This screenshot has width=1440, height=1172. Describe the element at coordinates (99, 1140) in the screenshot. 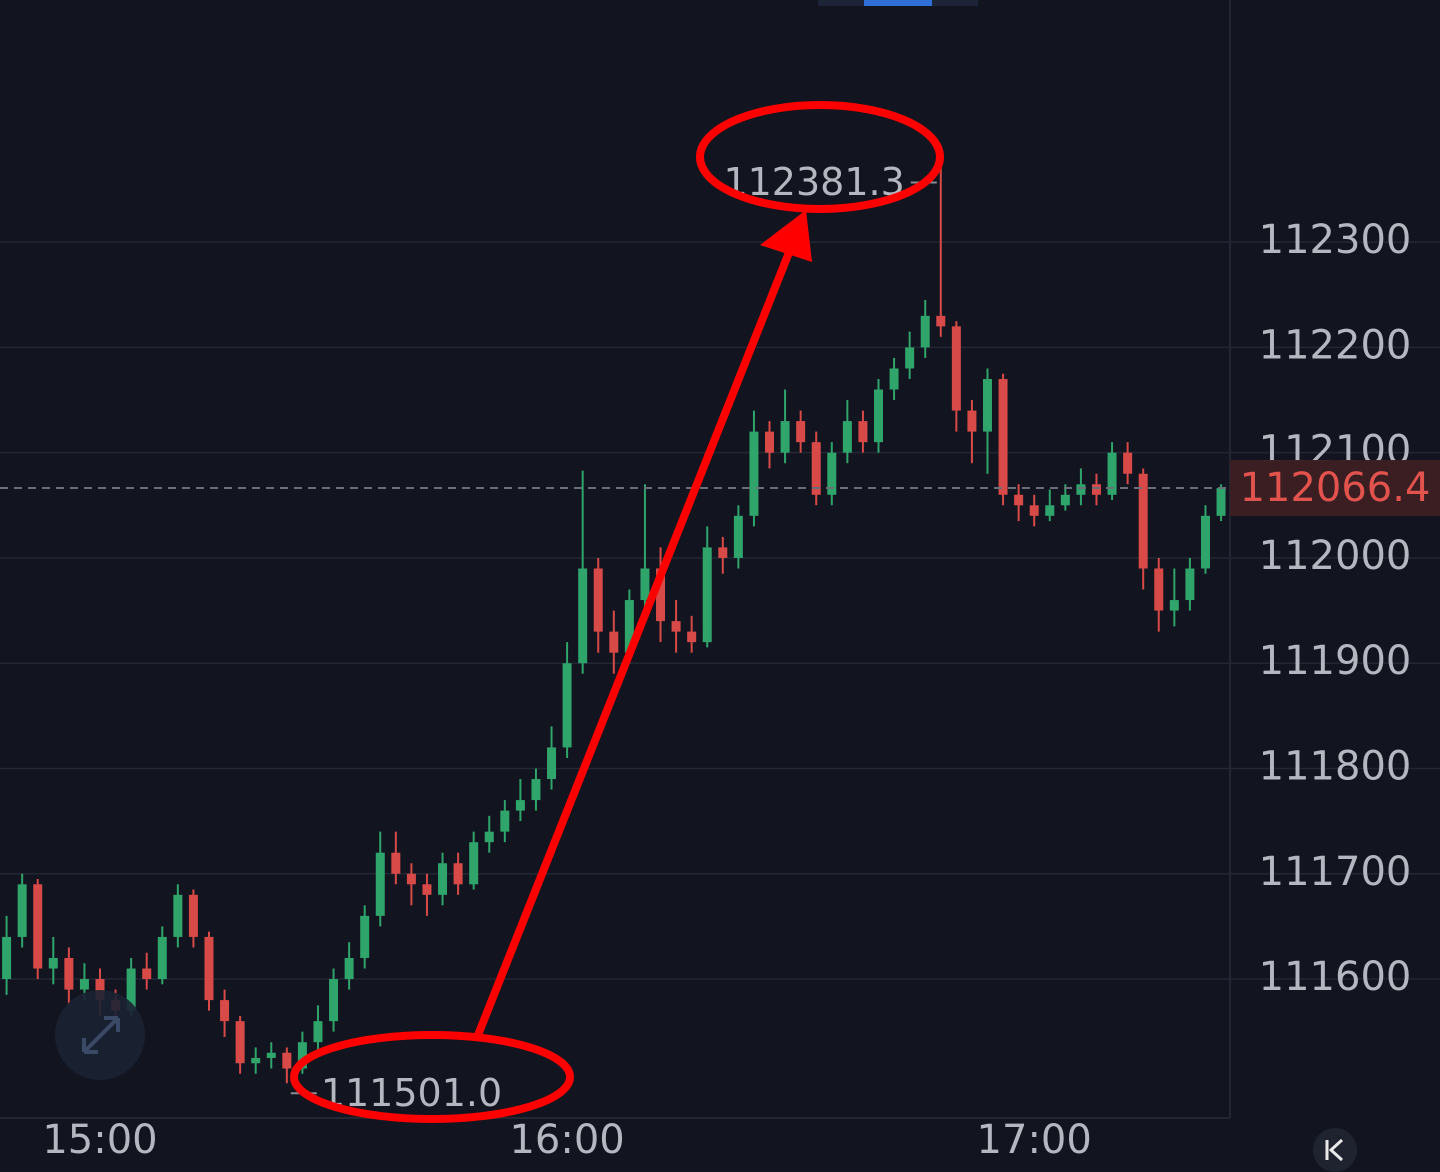

I see `x-tick-label: 15:00` at that location.